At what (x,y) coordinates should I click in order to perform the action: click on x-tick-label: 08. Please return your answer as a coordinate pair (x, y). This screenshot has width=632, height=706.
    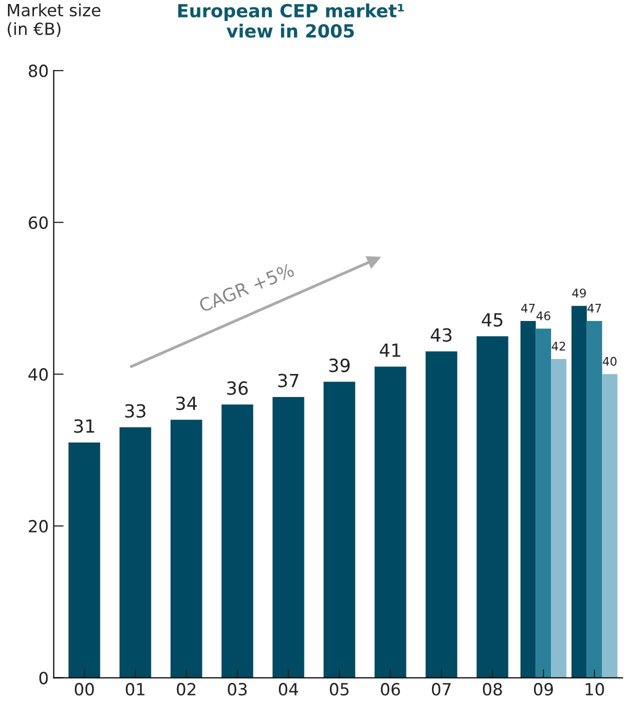
    Looking at the image, I should click on (492, 689).